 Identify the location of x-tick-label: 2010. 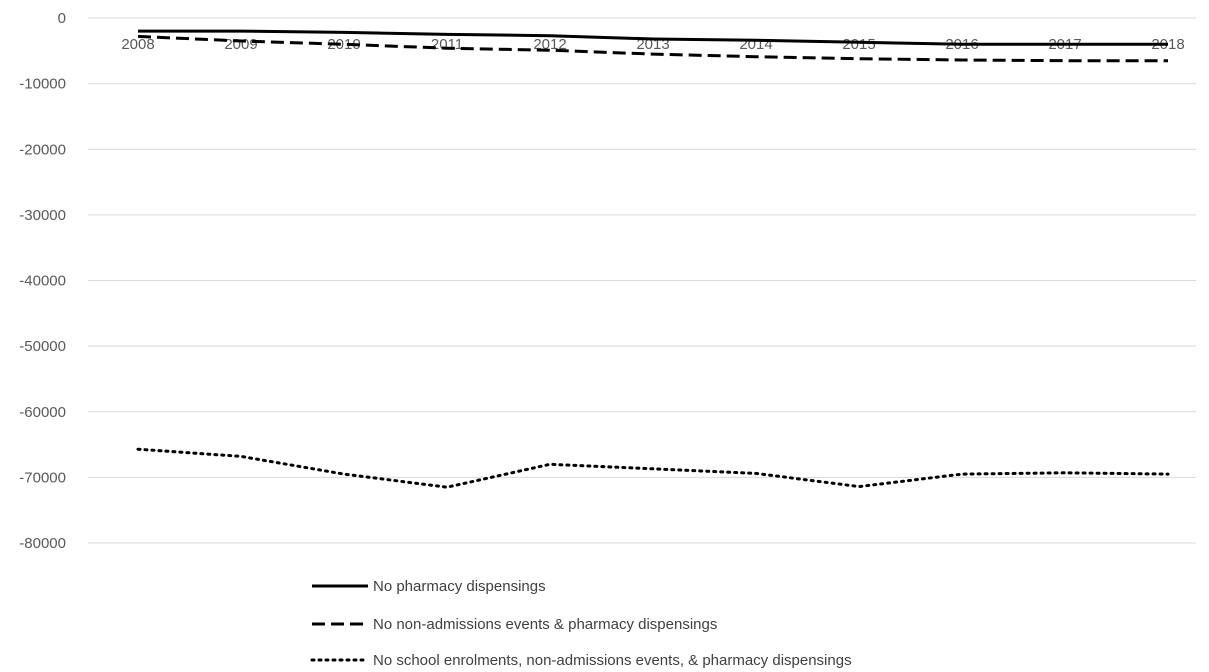
(343, 44).